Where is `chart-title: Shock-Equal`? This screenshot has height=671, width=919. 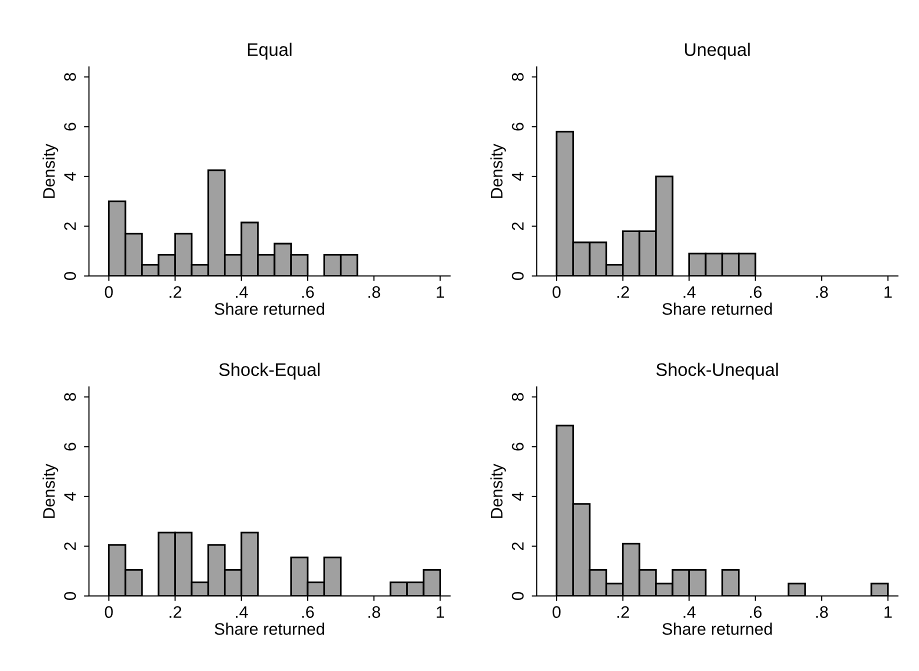
chart-title: Shock-Equal is located at coordinates (269, 371).